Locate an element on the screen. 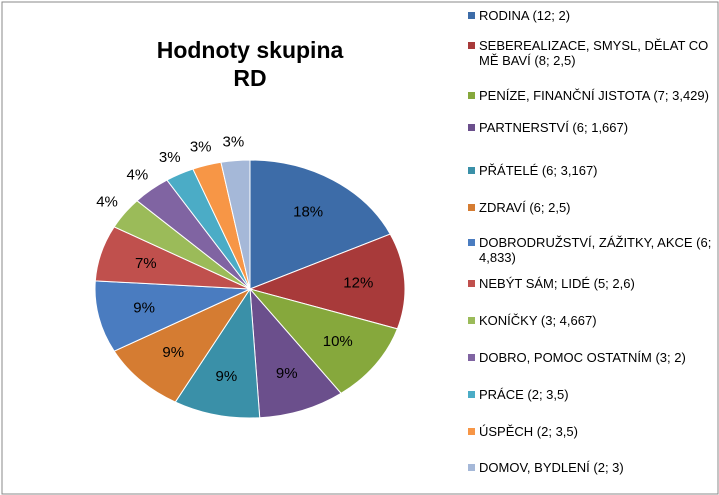  legend-item: DOMOV, BYDLENÍ (2; 3) is located at coordinates (590, 467).